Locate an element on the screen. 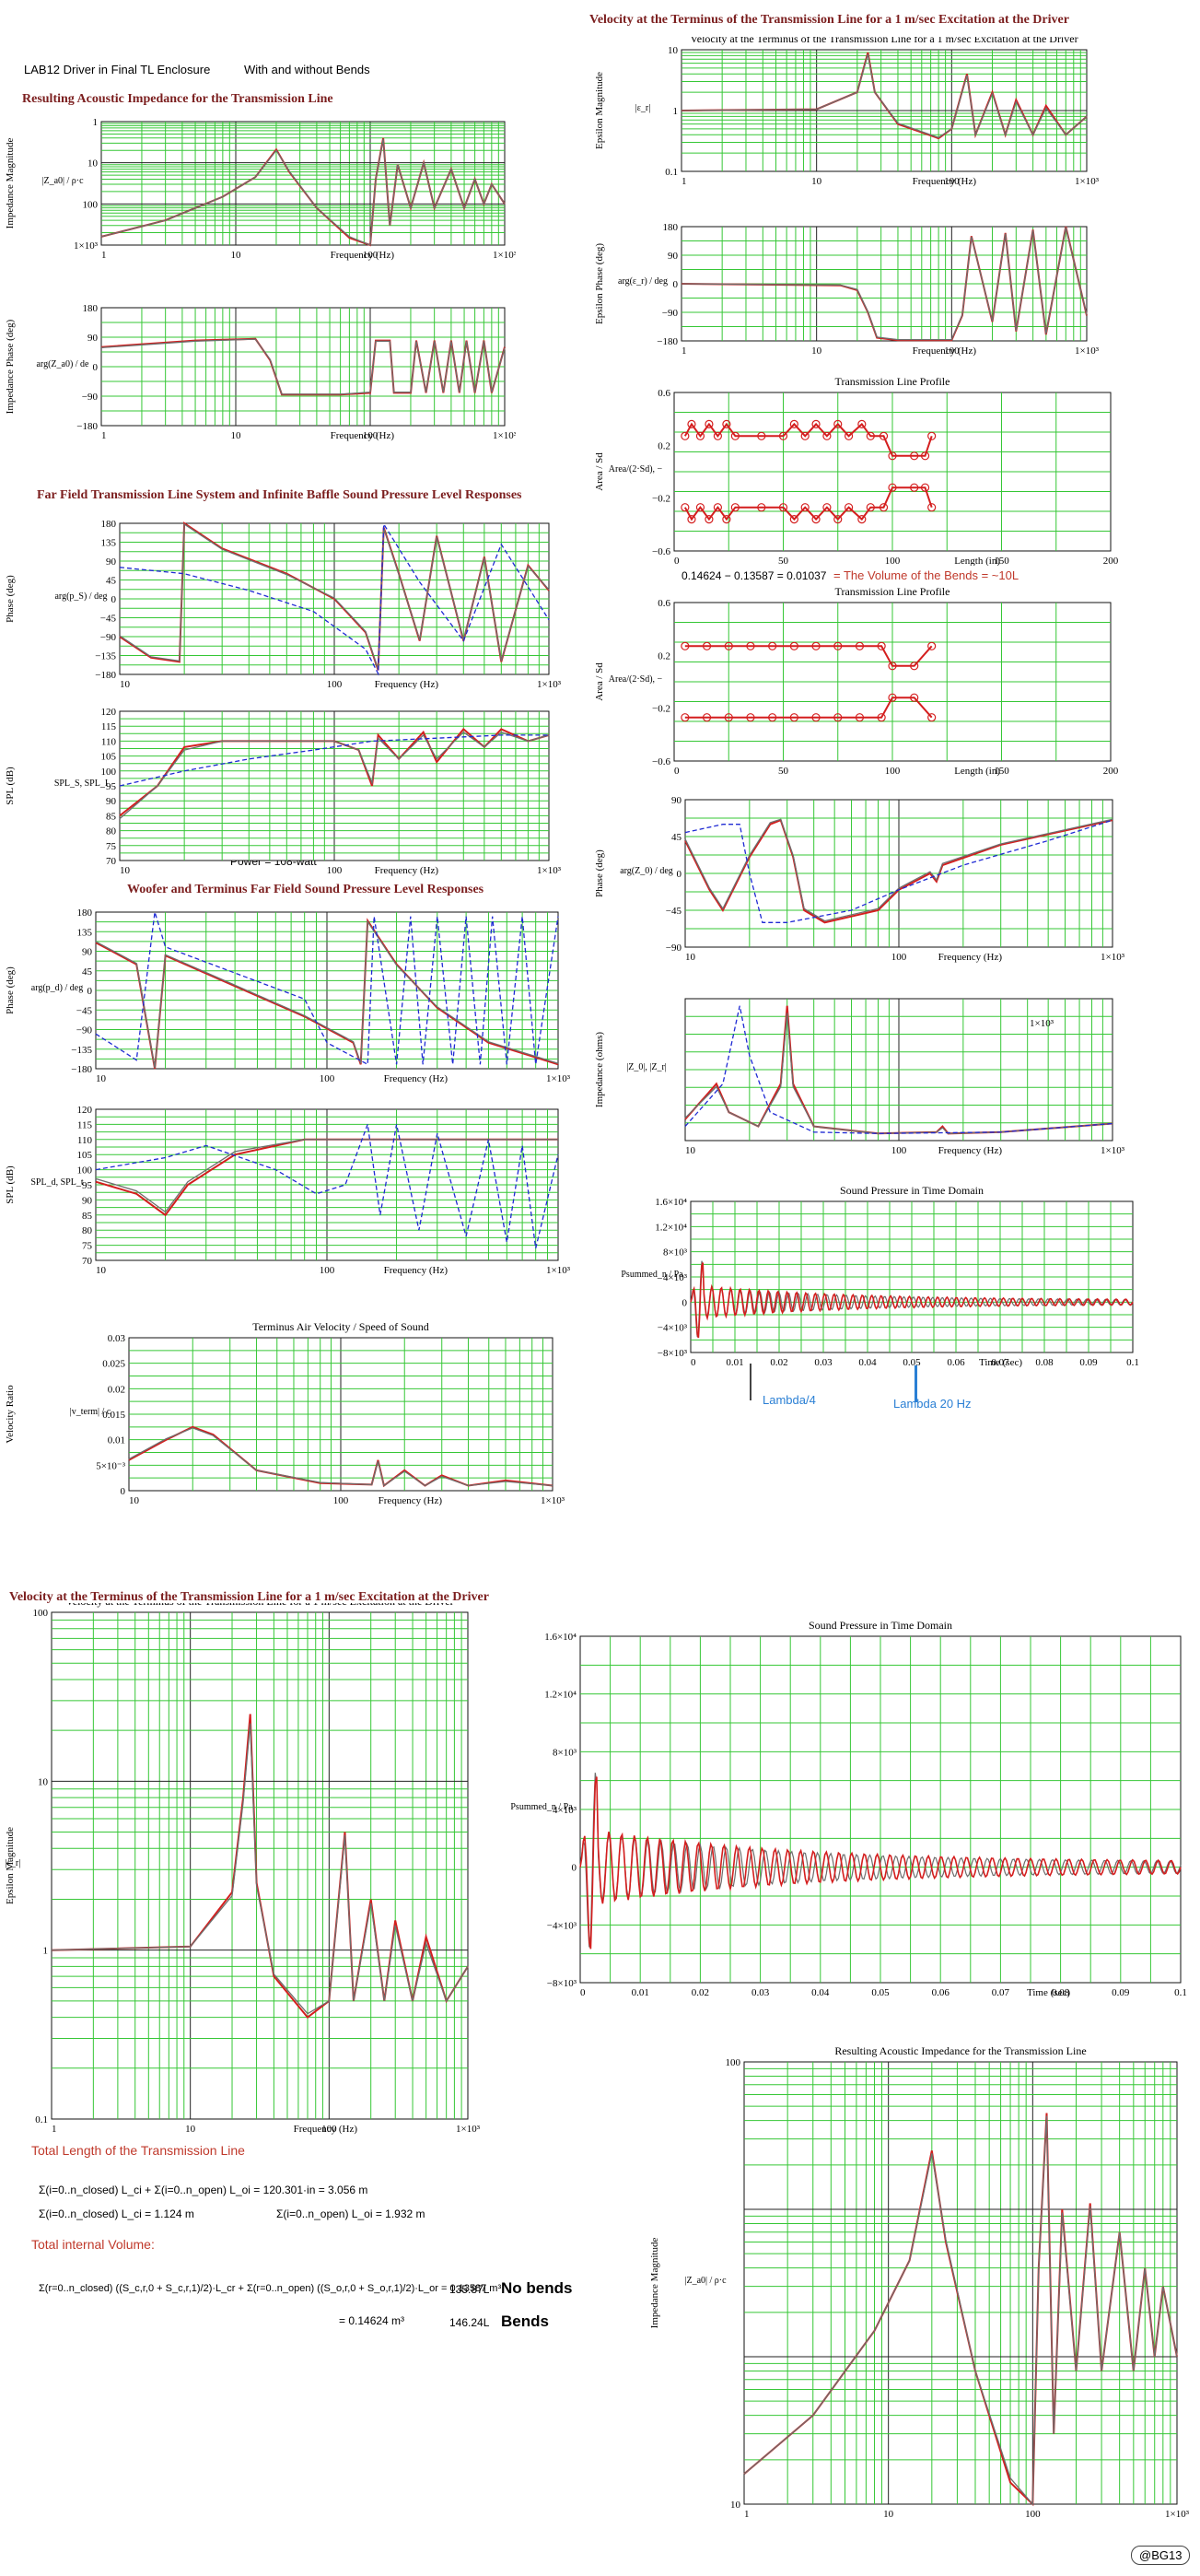 The image size is (1200, 2576). y-axis-label: Impedance (ohms) is located at coordinates (599, 1069).